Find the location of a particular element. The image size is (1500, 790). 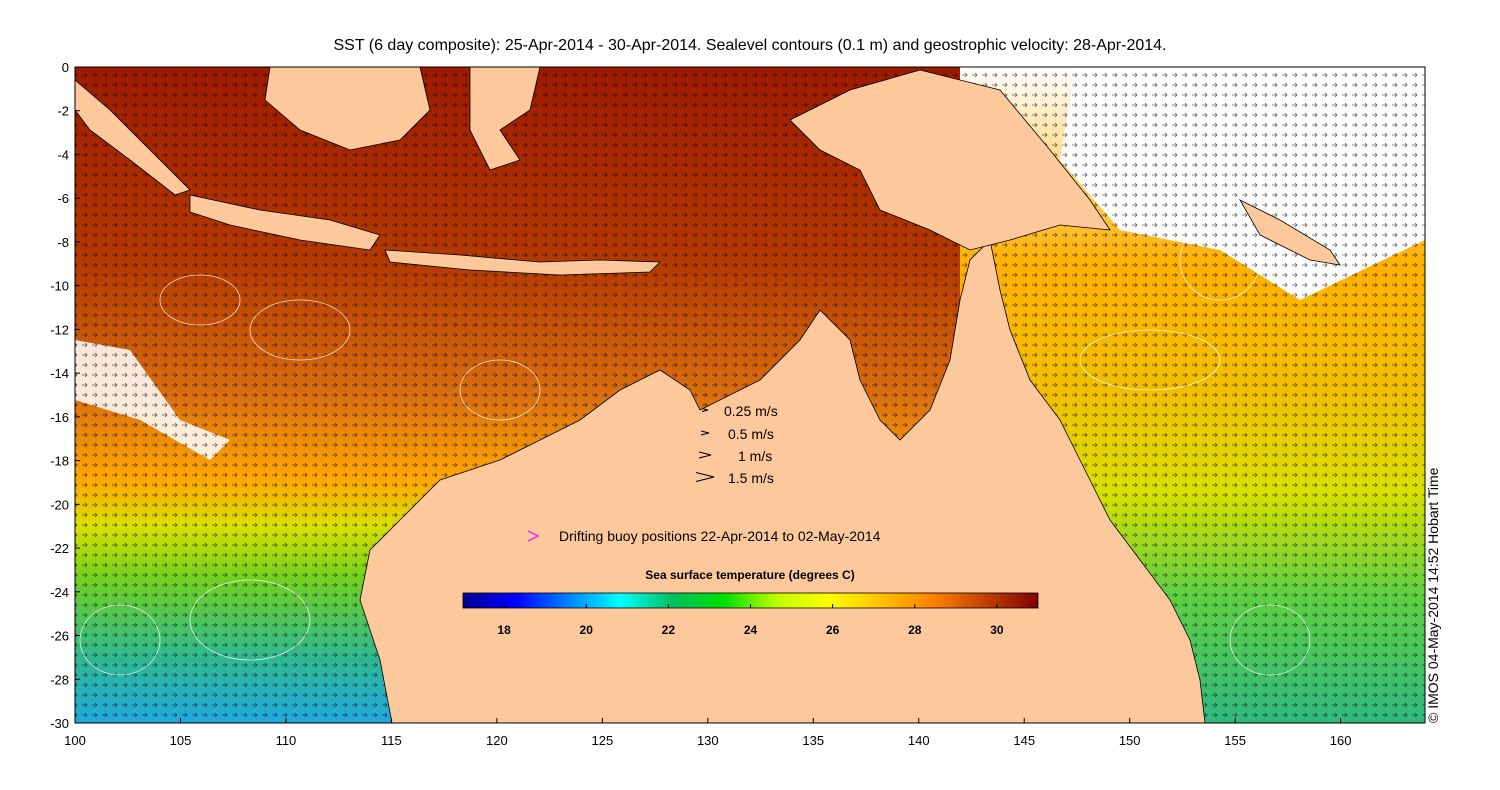

y-tick-label: -10 is located at coordinates (59, 286).